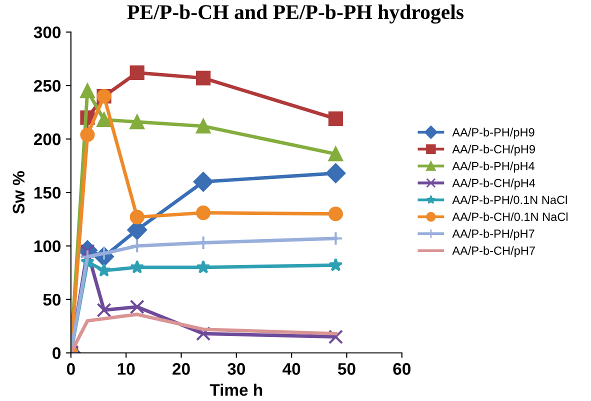  What do you see at coordinates (494, 184) in the screenshot?
I see `legend-label: AA/P-b-CH/pH4` at bounding box center [494, 184].